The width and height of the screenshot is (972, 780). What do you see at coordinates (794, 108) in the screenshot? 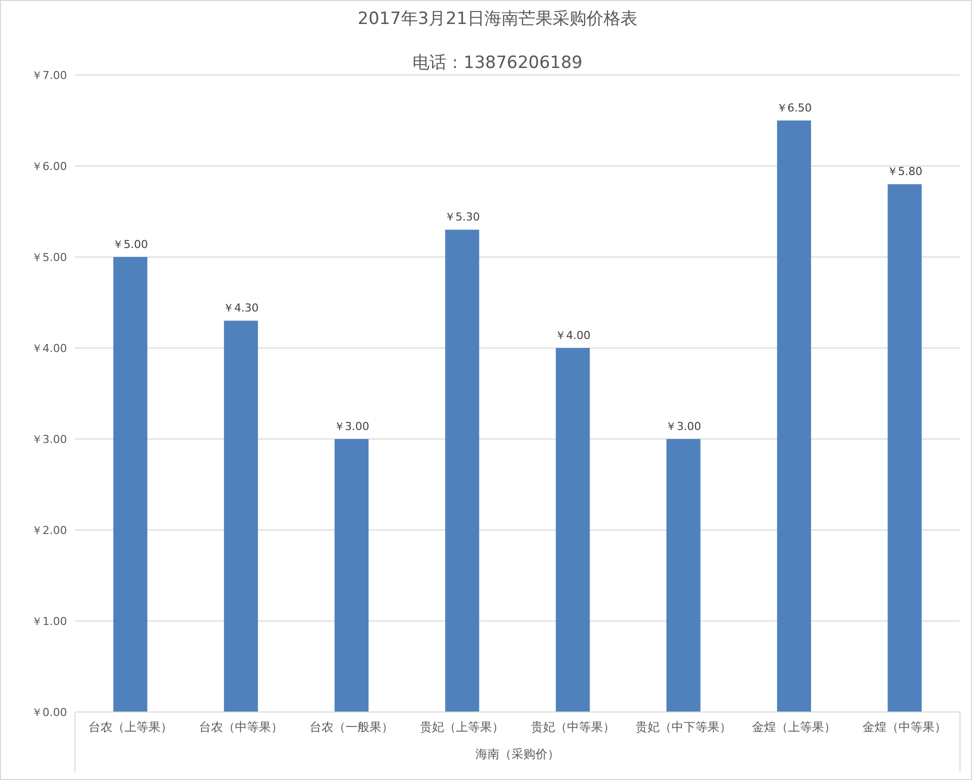
I see `data-label: ￥6.50` at bounding box center [794, 108].